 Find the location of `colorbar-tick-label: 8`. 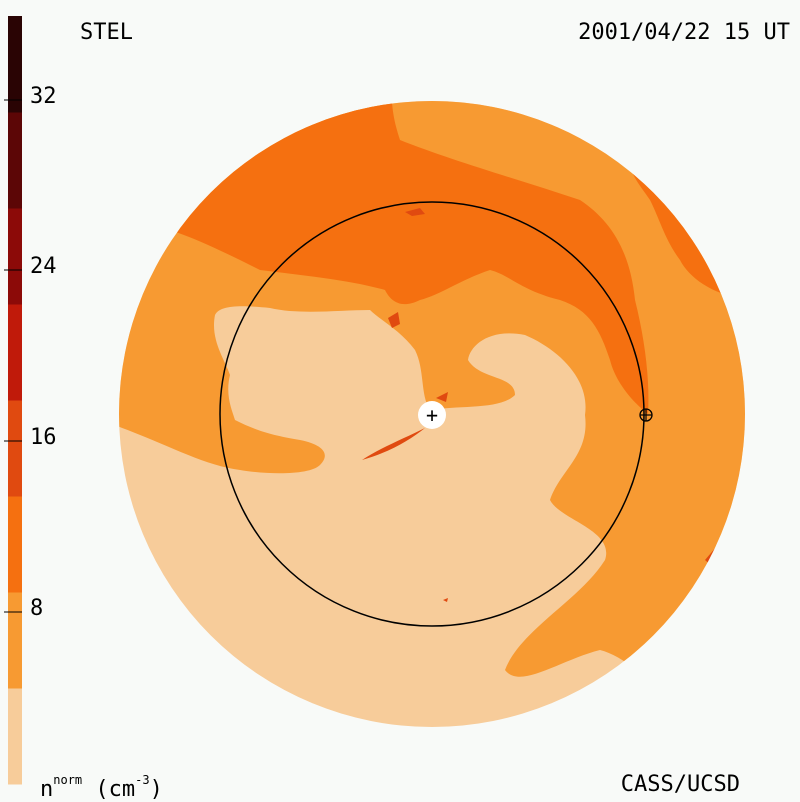

colorbar-tick-label: 8 is located at coordinates (36, 608).